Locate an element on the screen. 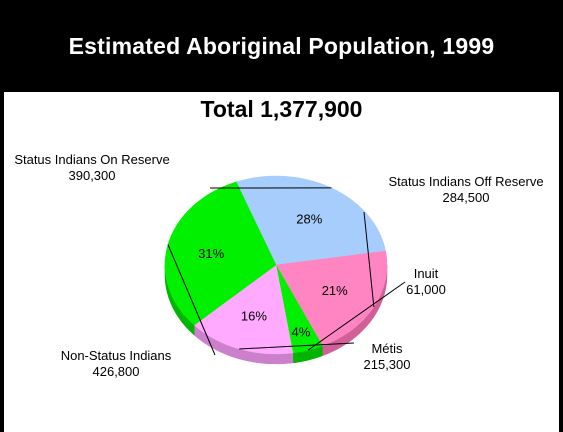  slice-value-non-status-indians: 426,800 is located at coordinates (116, 371).